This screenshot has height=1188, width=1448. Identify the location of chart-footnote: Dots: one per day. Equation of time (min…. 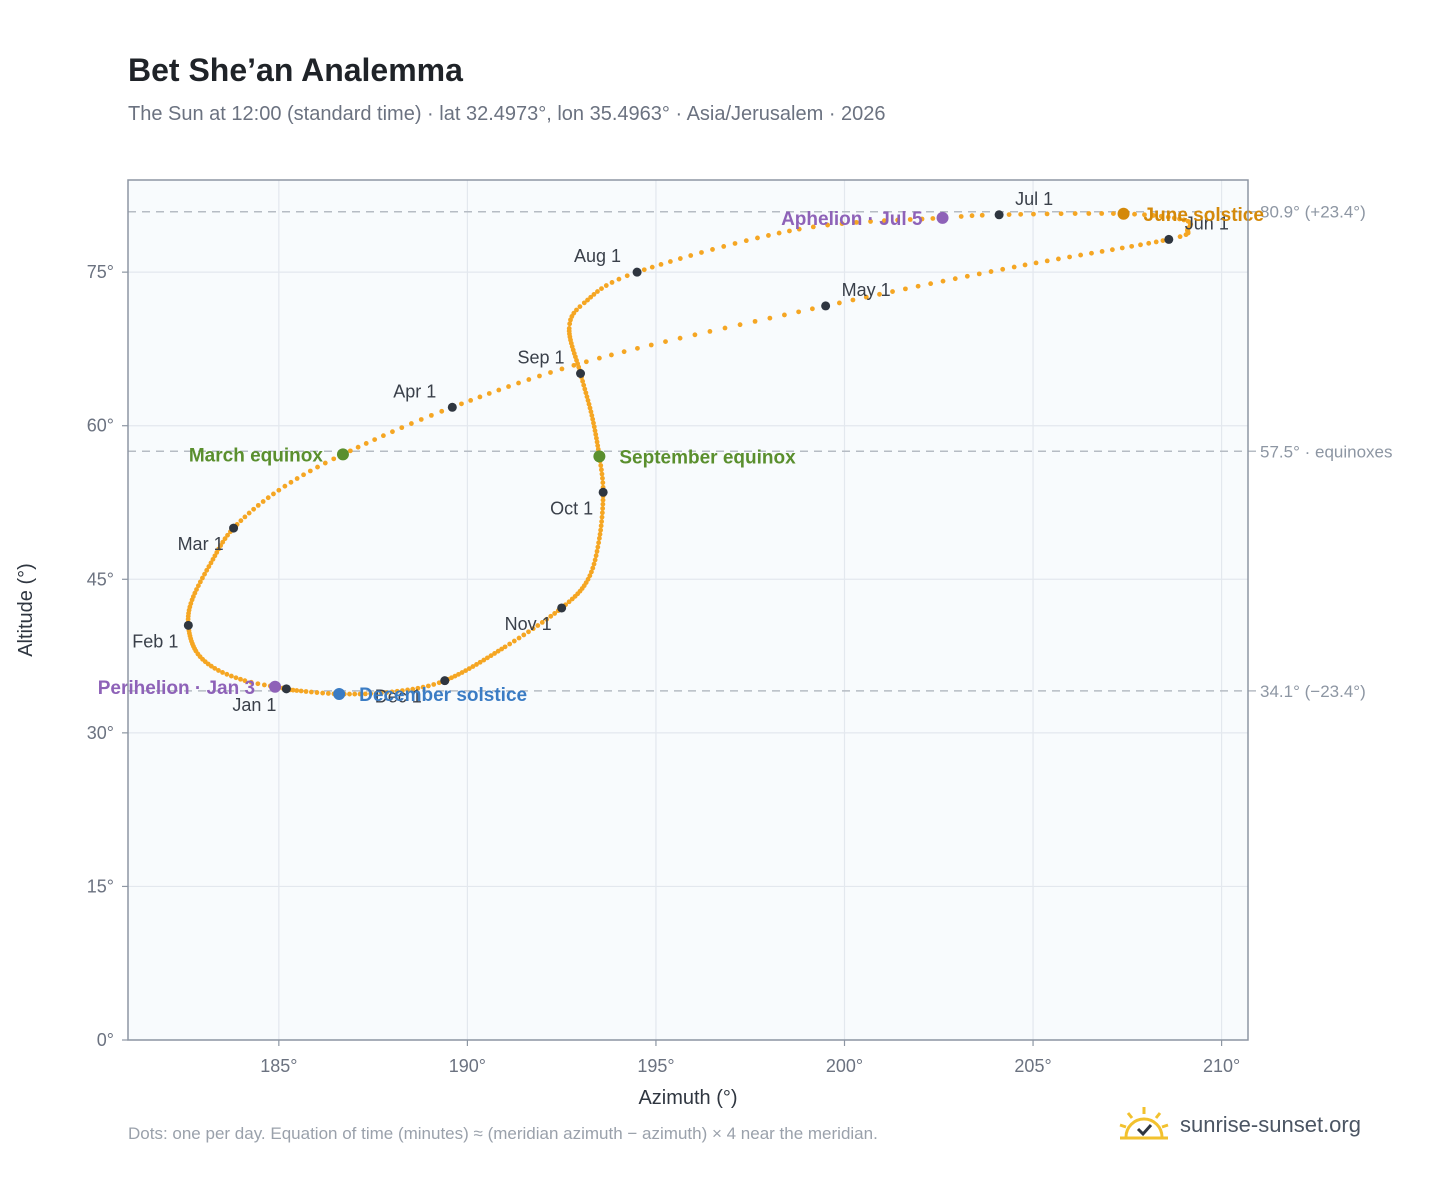
(503, 1133).